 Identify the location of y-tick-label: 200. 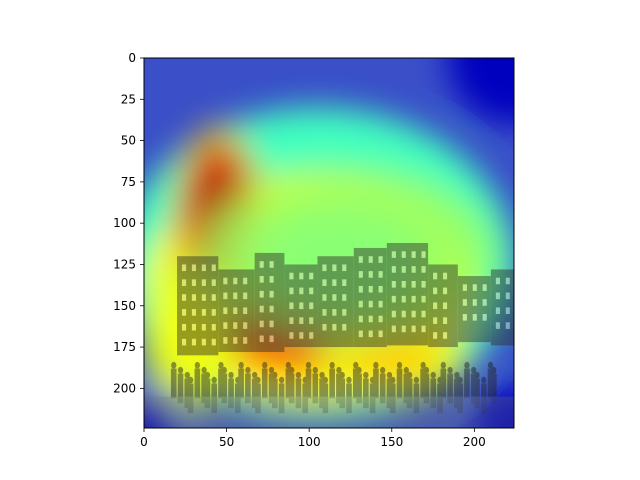
(124, 388).